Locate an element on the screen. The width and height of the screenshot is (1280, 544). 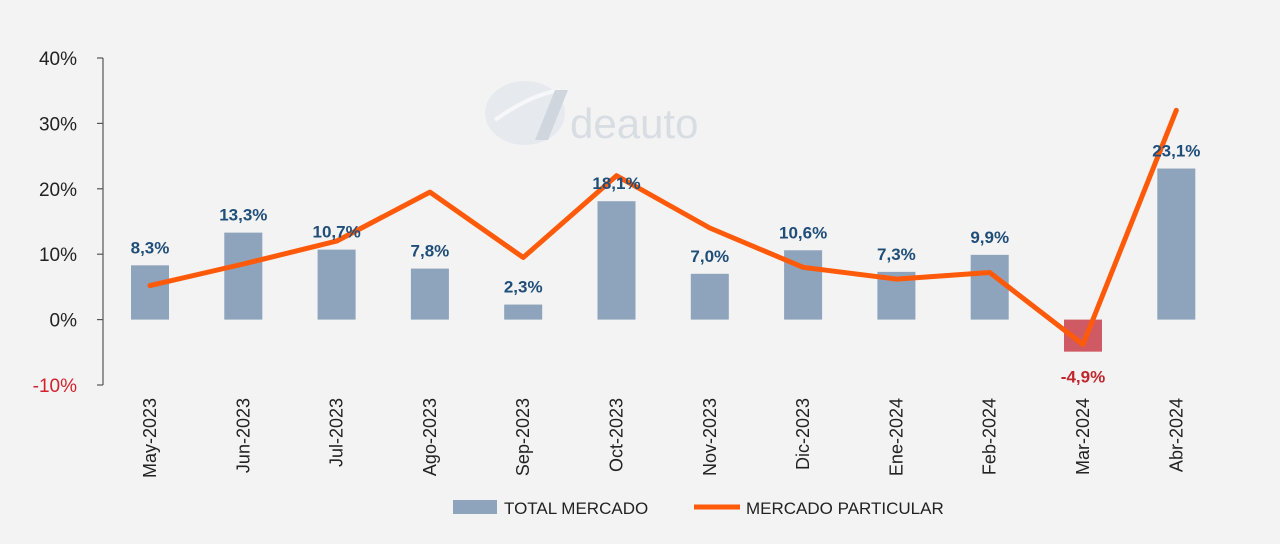
bar-data-label: 2,3% is located at coordinates (523, 287).